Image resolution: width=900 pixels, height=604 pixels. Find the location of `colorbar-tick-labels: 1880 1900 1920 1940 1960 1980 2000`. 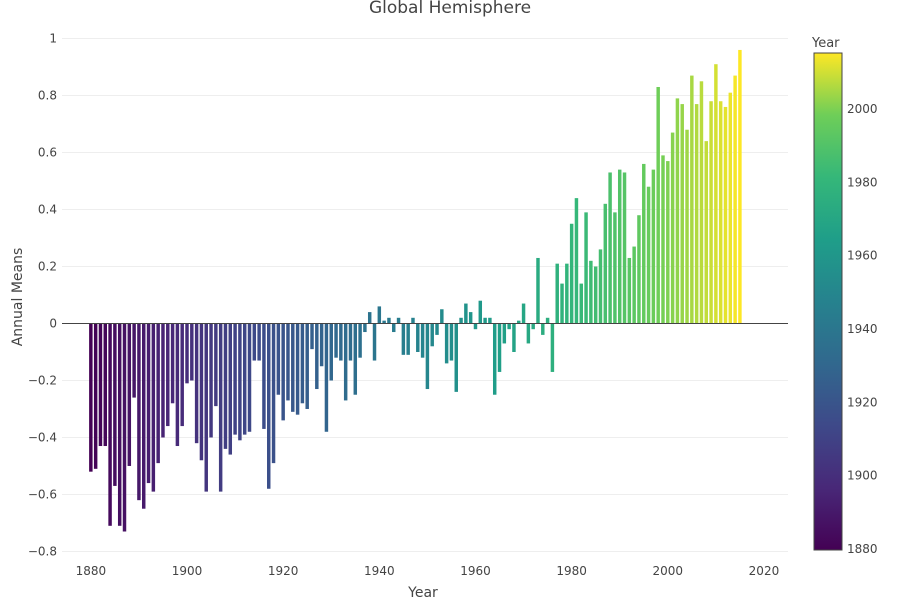

colorbar-tick-labels: 1880 1900 1920 1940 1960 1980 2000 is located at coordinates (862, 329).